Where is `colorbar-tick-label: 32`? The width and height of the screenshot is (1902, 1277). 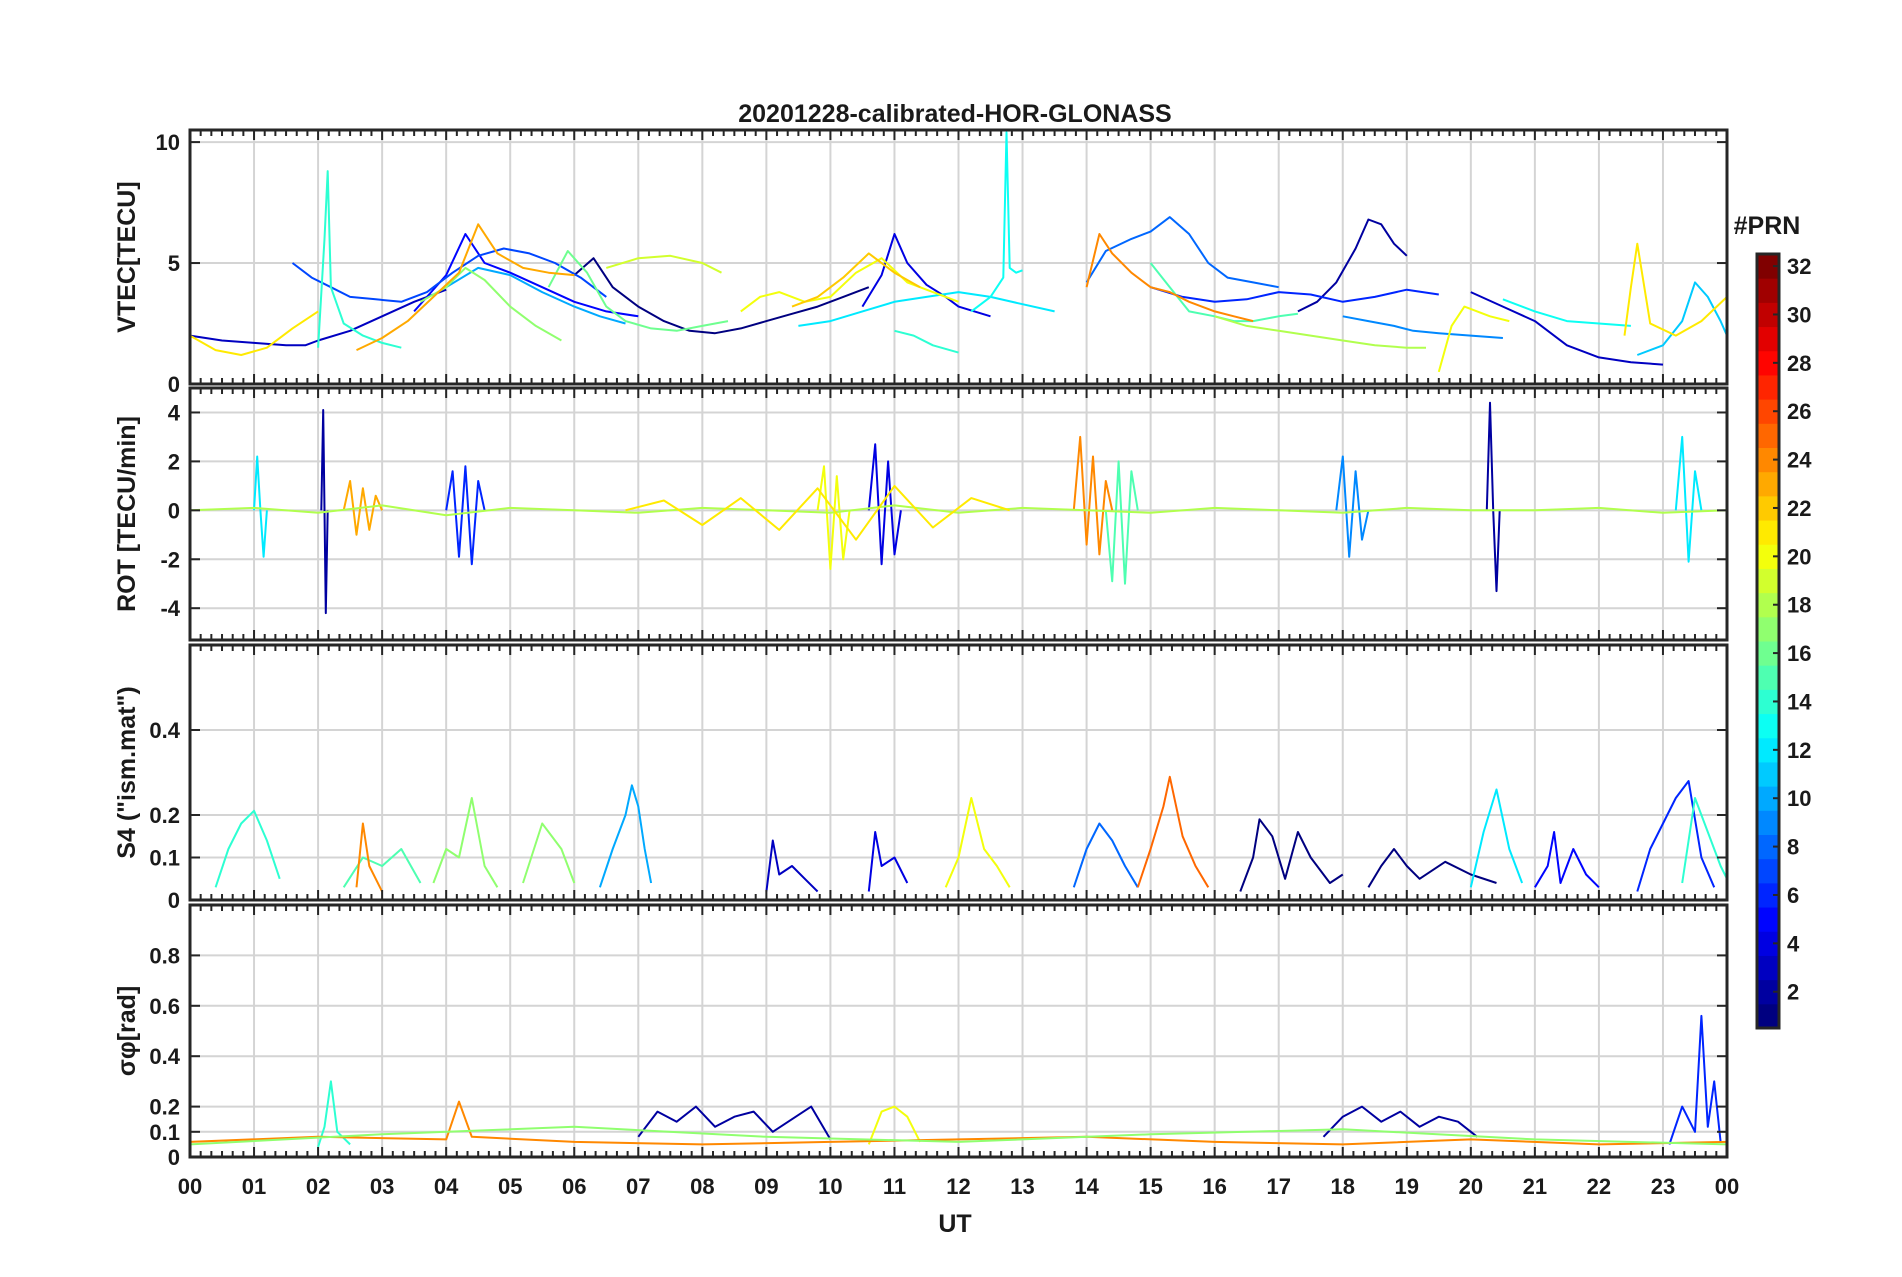 colorbar-tick-label: 32 is located at coordinates (1799, 266).